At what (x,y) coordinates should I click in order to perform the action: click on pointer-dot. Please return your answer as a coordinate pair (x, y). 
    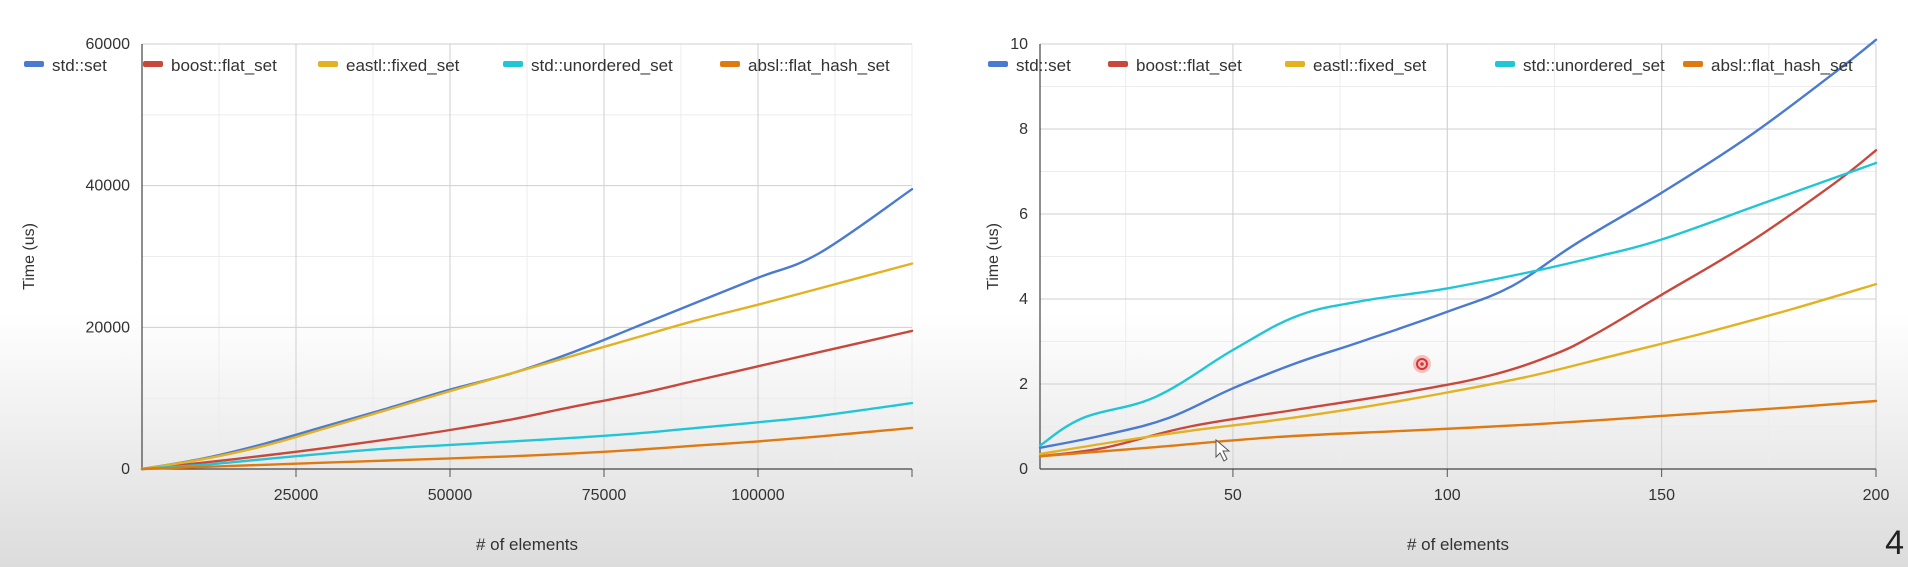
    Looking at the image, I should click on (1422, 364).